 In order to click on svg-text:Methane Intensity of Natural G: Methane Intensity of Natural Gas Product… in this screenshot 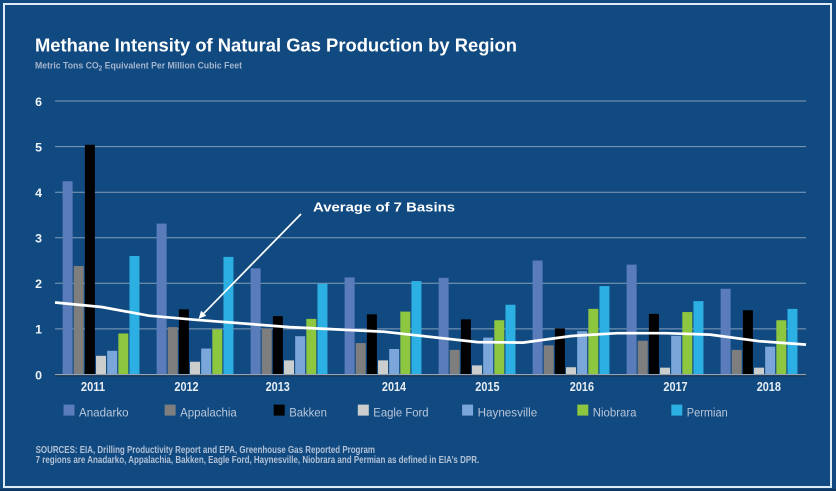, I will do `click(276, 46)`.